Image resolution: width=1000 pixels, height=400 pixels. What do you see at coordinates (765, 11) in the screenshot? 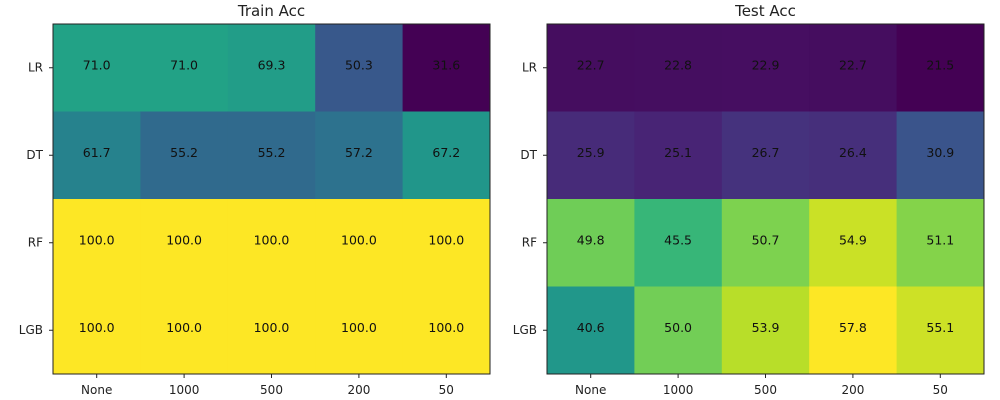
I see `chart-title: Test Acc` at bounding box center [765, 11].